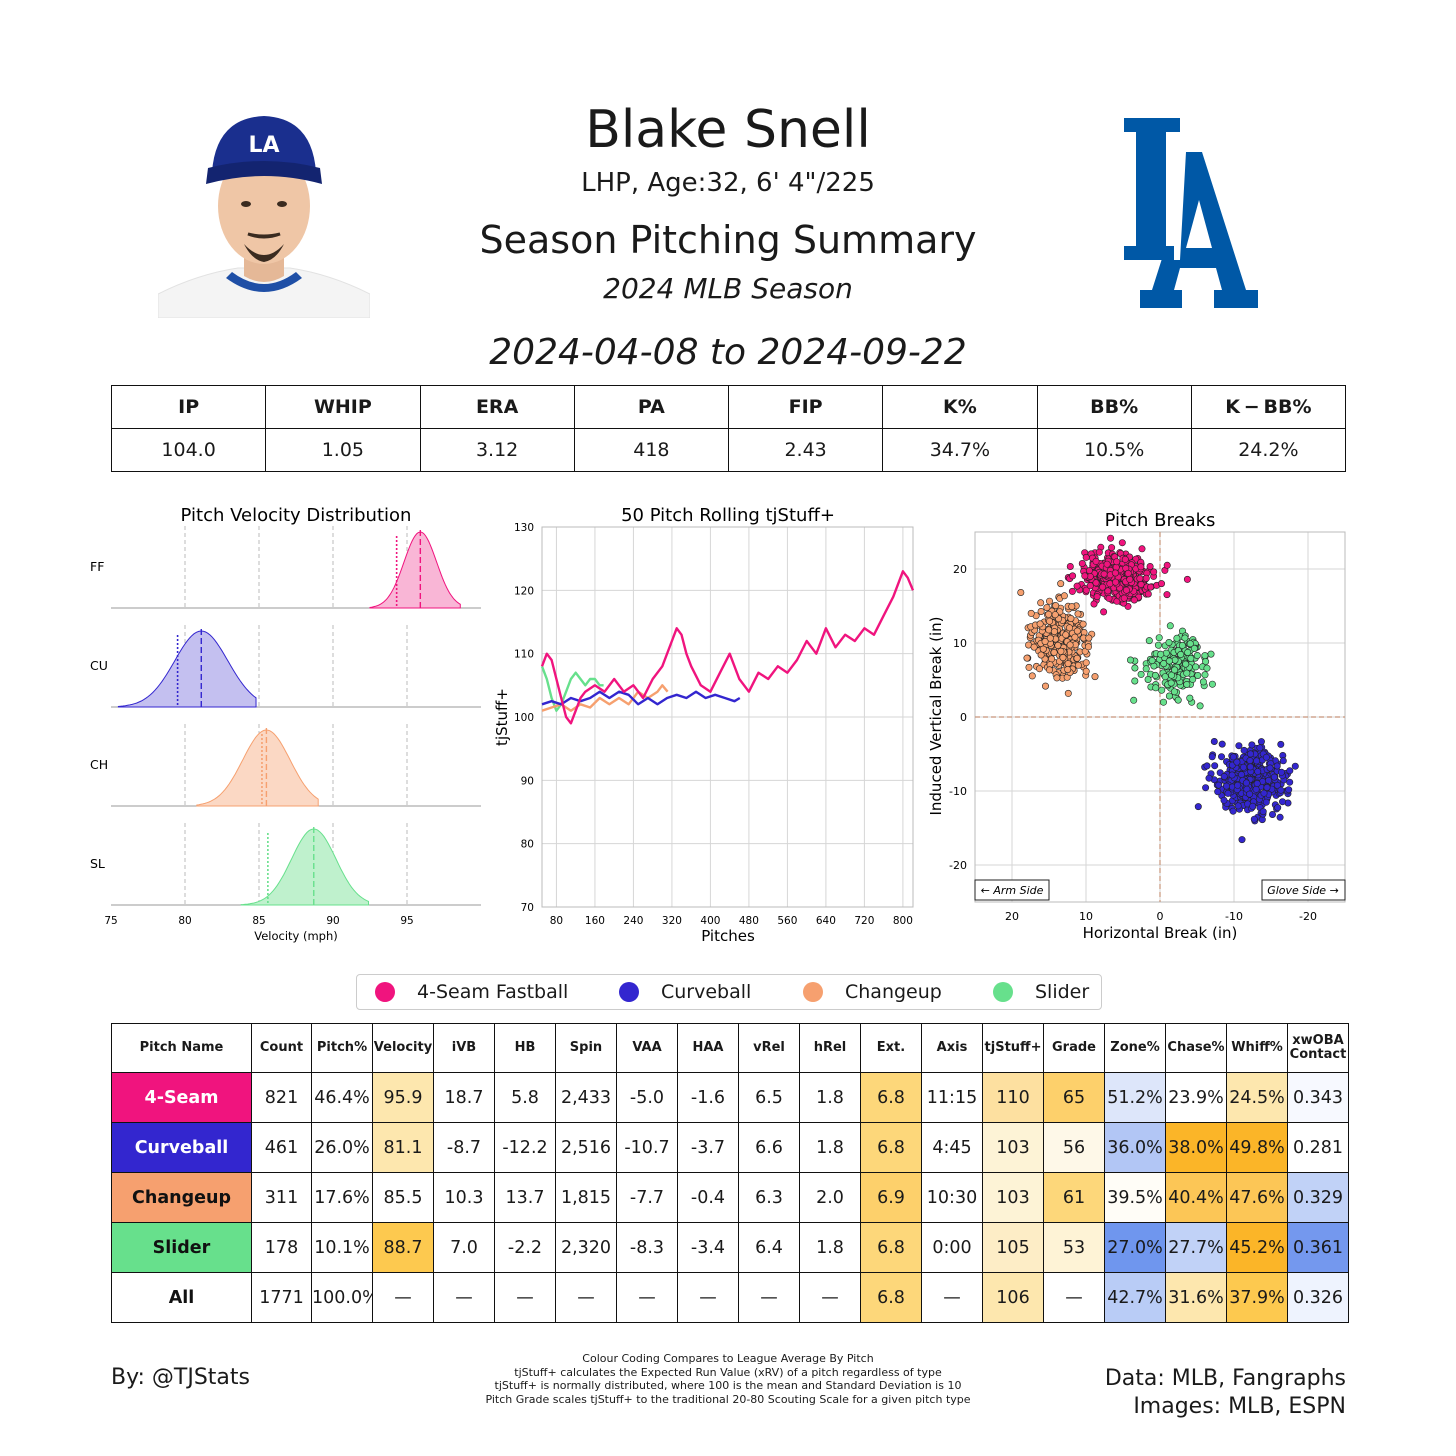  Describe the element at coordinates (769, 1247) in the screenshot. I see `table-cell: 6.4` at that location.